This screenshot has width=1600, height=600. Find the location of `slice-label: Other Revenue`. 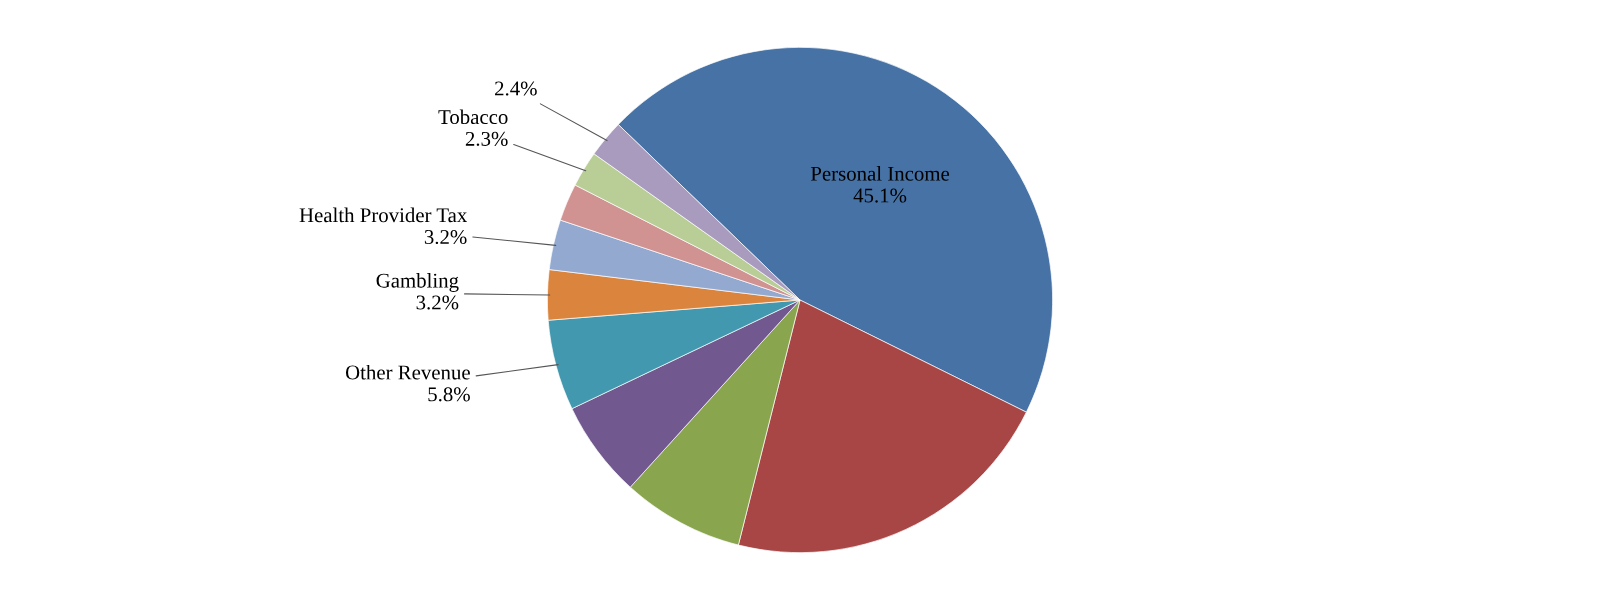

slice-label: Other Revenue is located at coordinates (407, 372).